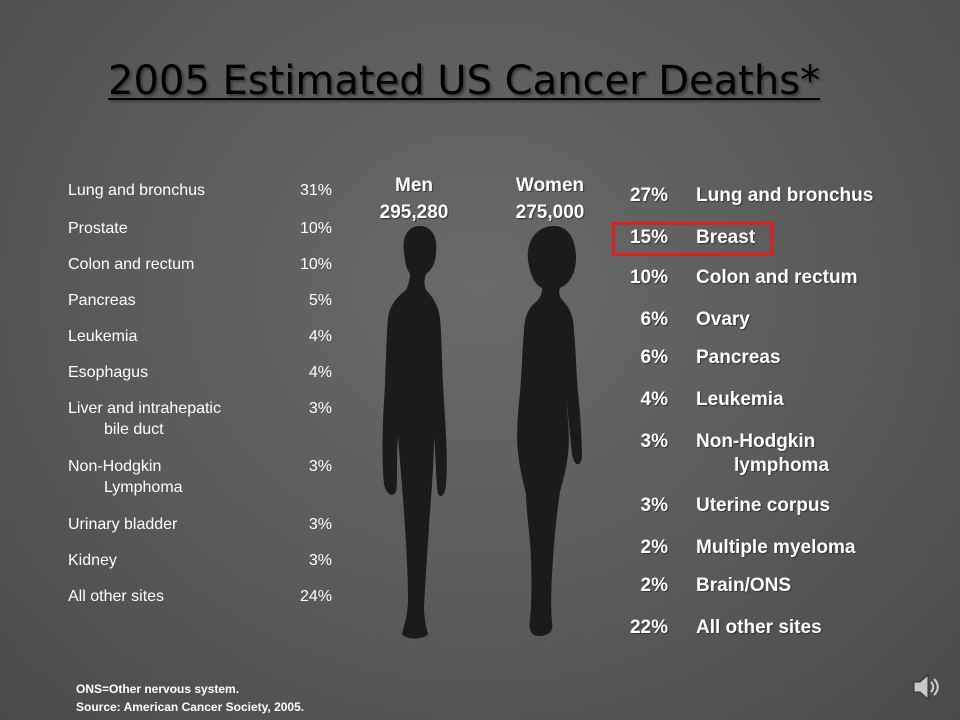 The width and height of the screenshot is (960, 720). What do you see at coordinates (414, 185) in the screenshot?
I see `men-label: Men` at bounding box center [414, 185].